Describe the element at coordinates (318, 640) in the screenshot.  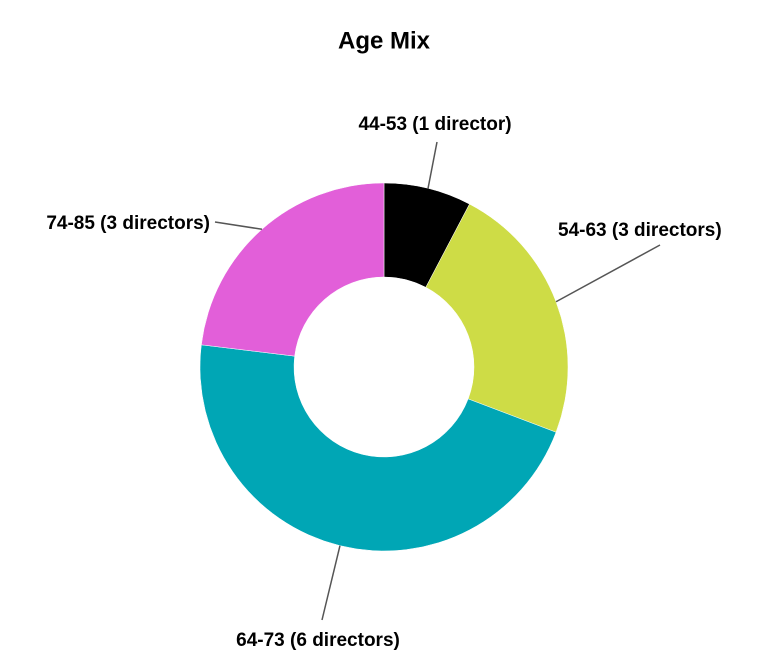
I see `slice-label: 64-73 (6 directors)` at that location.